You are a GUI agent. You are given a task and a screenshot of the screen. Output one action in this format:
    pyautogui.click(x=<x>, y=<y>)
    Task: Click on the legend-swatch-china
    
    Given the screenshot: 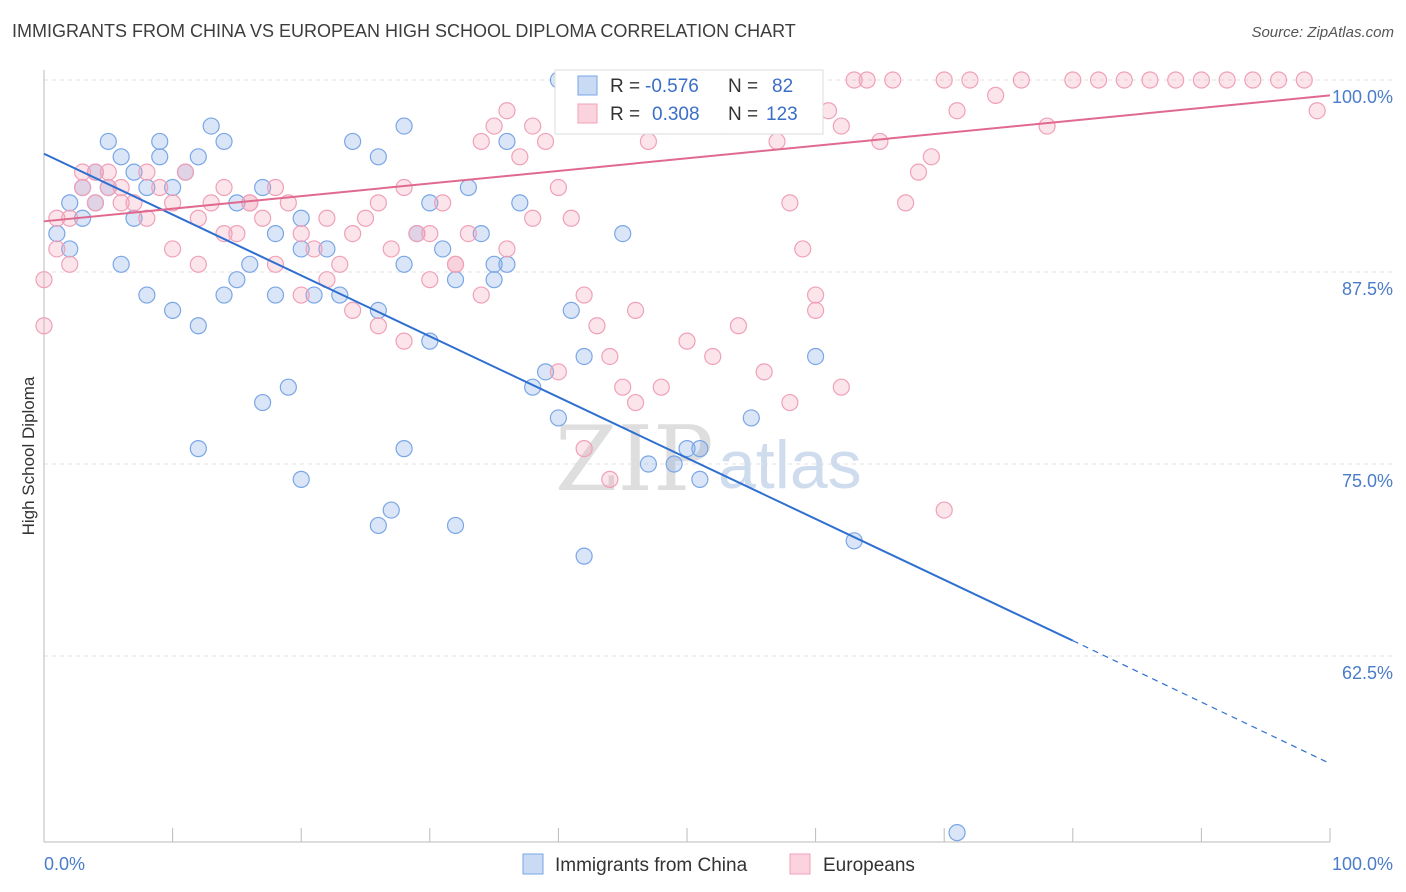 What is the action you would take?
    pyautogui.click(x=587, y=85)
    